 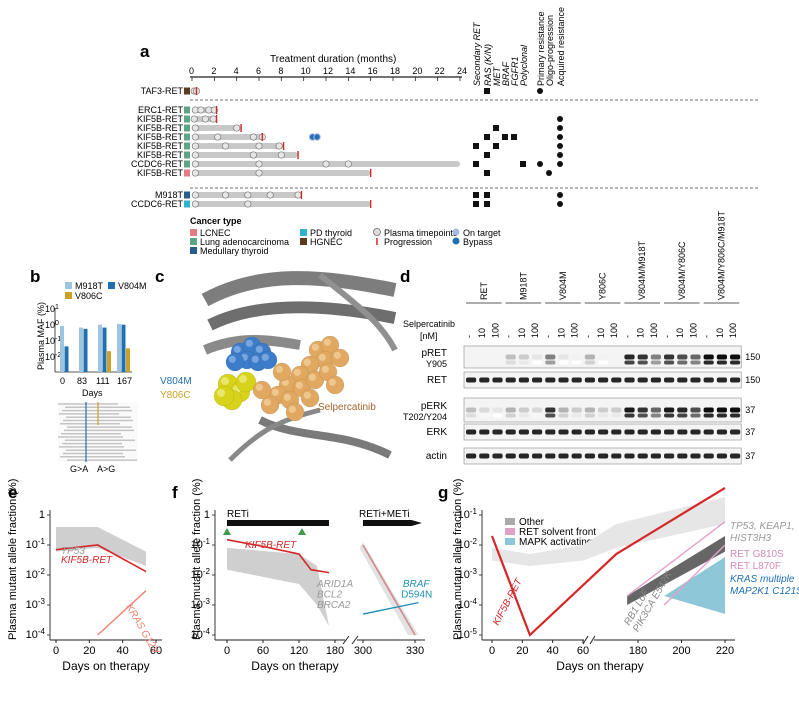 What do you see at coordinates (515, 71) in the screenshot?
I see `a-col-header: FGFR1` at bounding box center [515, 71].